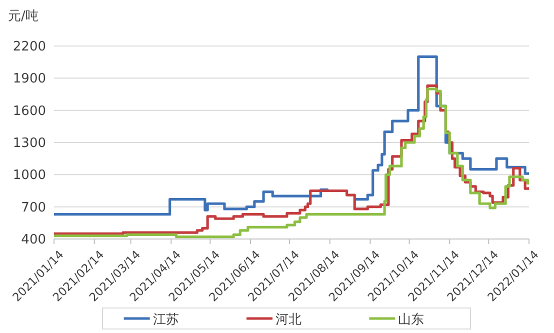  What do you see at coordinates (165, 320) in the screenshot?
I see `legend-label: 江苏` at bounding box center [165, 320].